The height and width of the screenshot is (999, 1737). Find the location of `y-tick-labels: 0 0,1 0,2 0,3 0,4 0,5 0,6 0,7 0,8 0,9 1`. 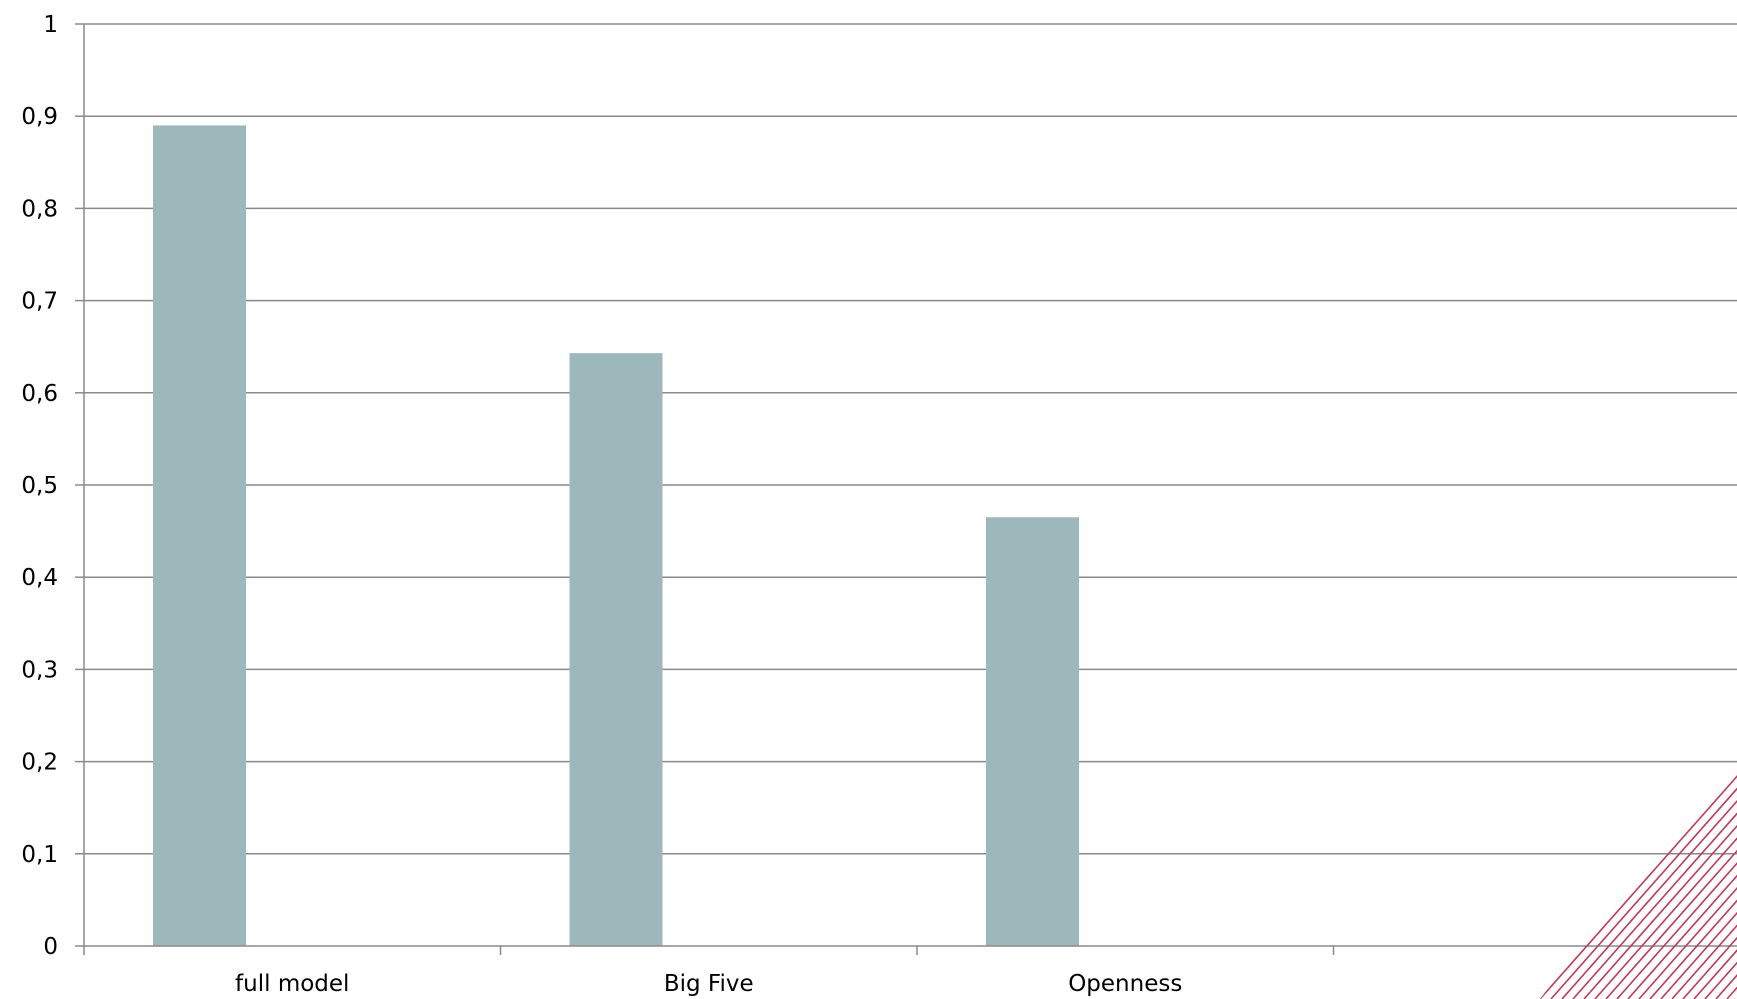

y-tick-labels: 0 0,1 0,2 0,3 0,4 0,5 0,6 0,7 0,8 0,9 1 is located at coordinates (39, 486).